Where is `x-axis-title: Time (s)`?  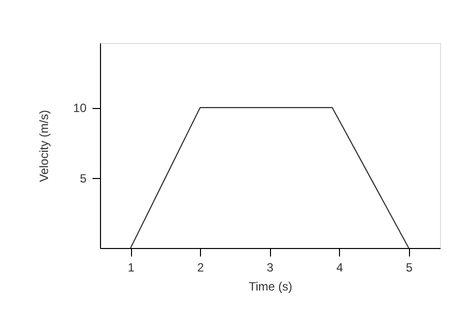 x-axis-title: Time (s) is located at coordinates (270, 287).